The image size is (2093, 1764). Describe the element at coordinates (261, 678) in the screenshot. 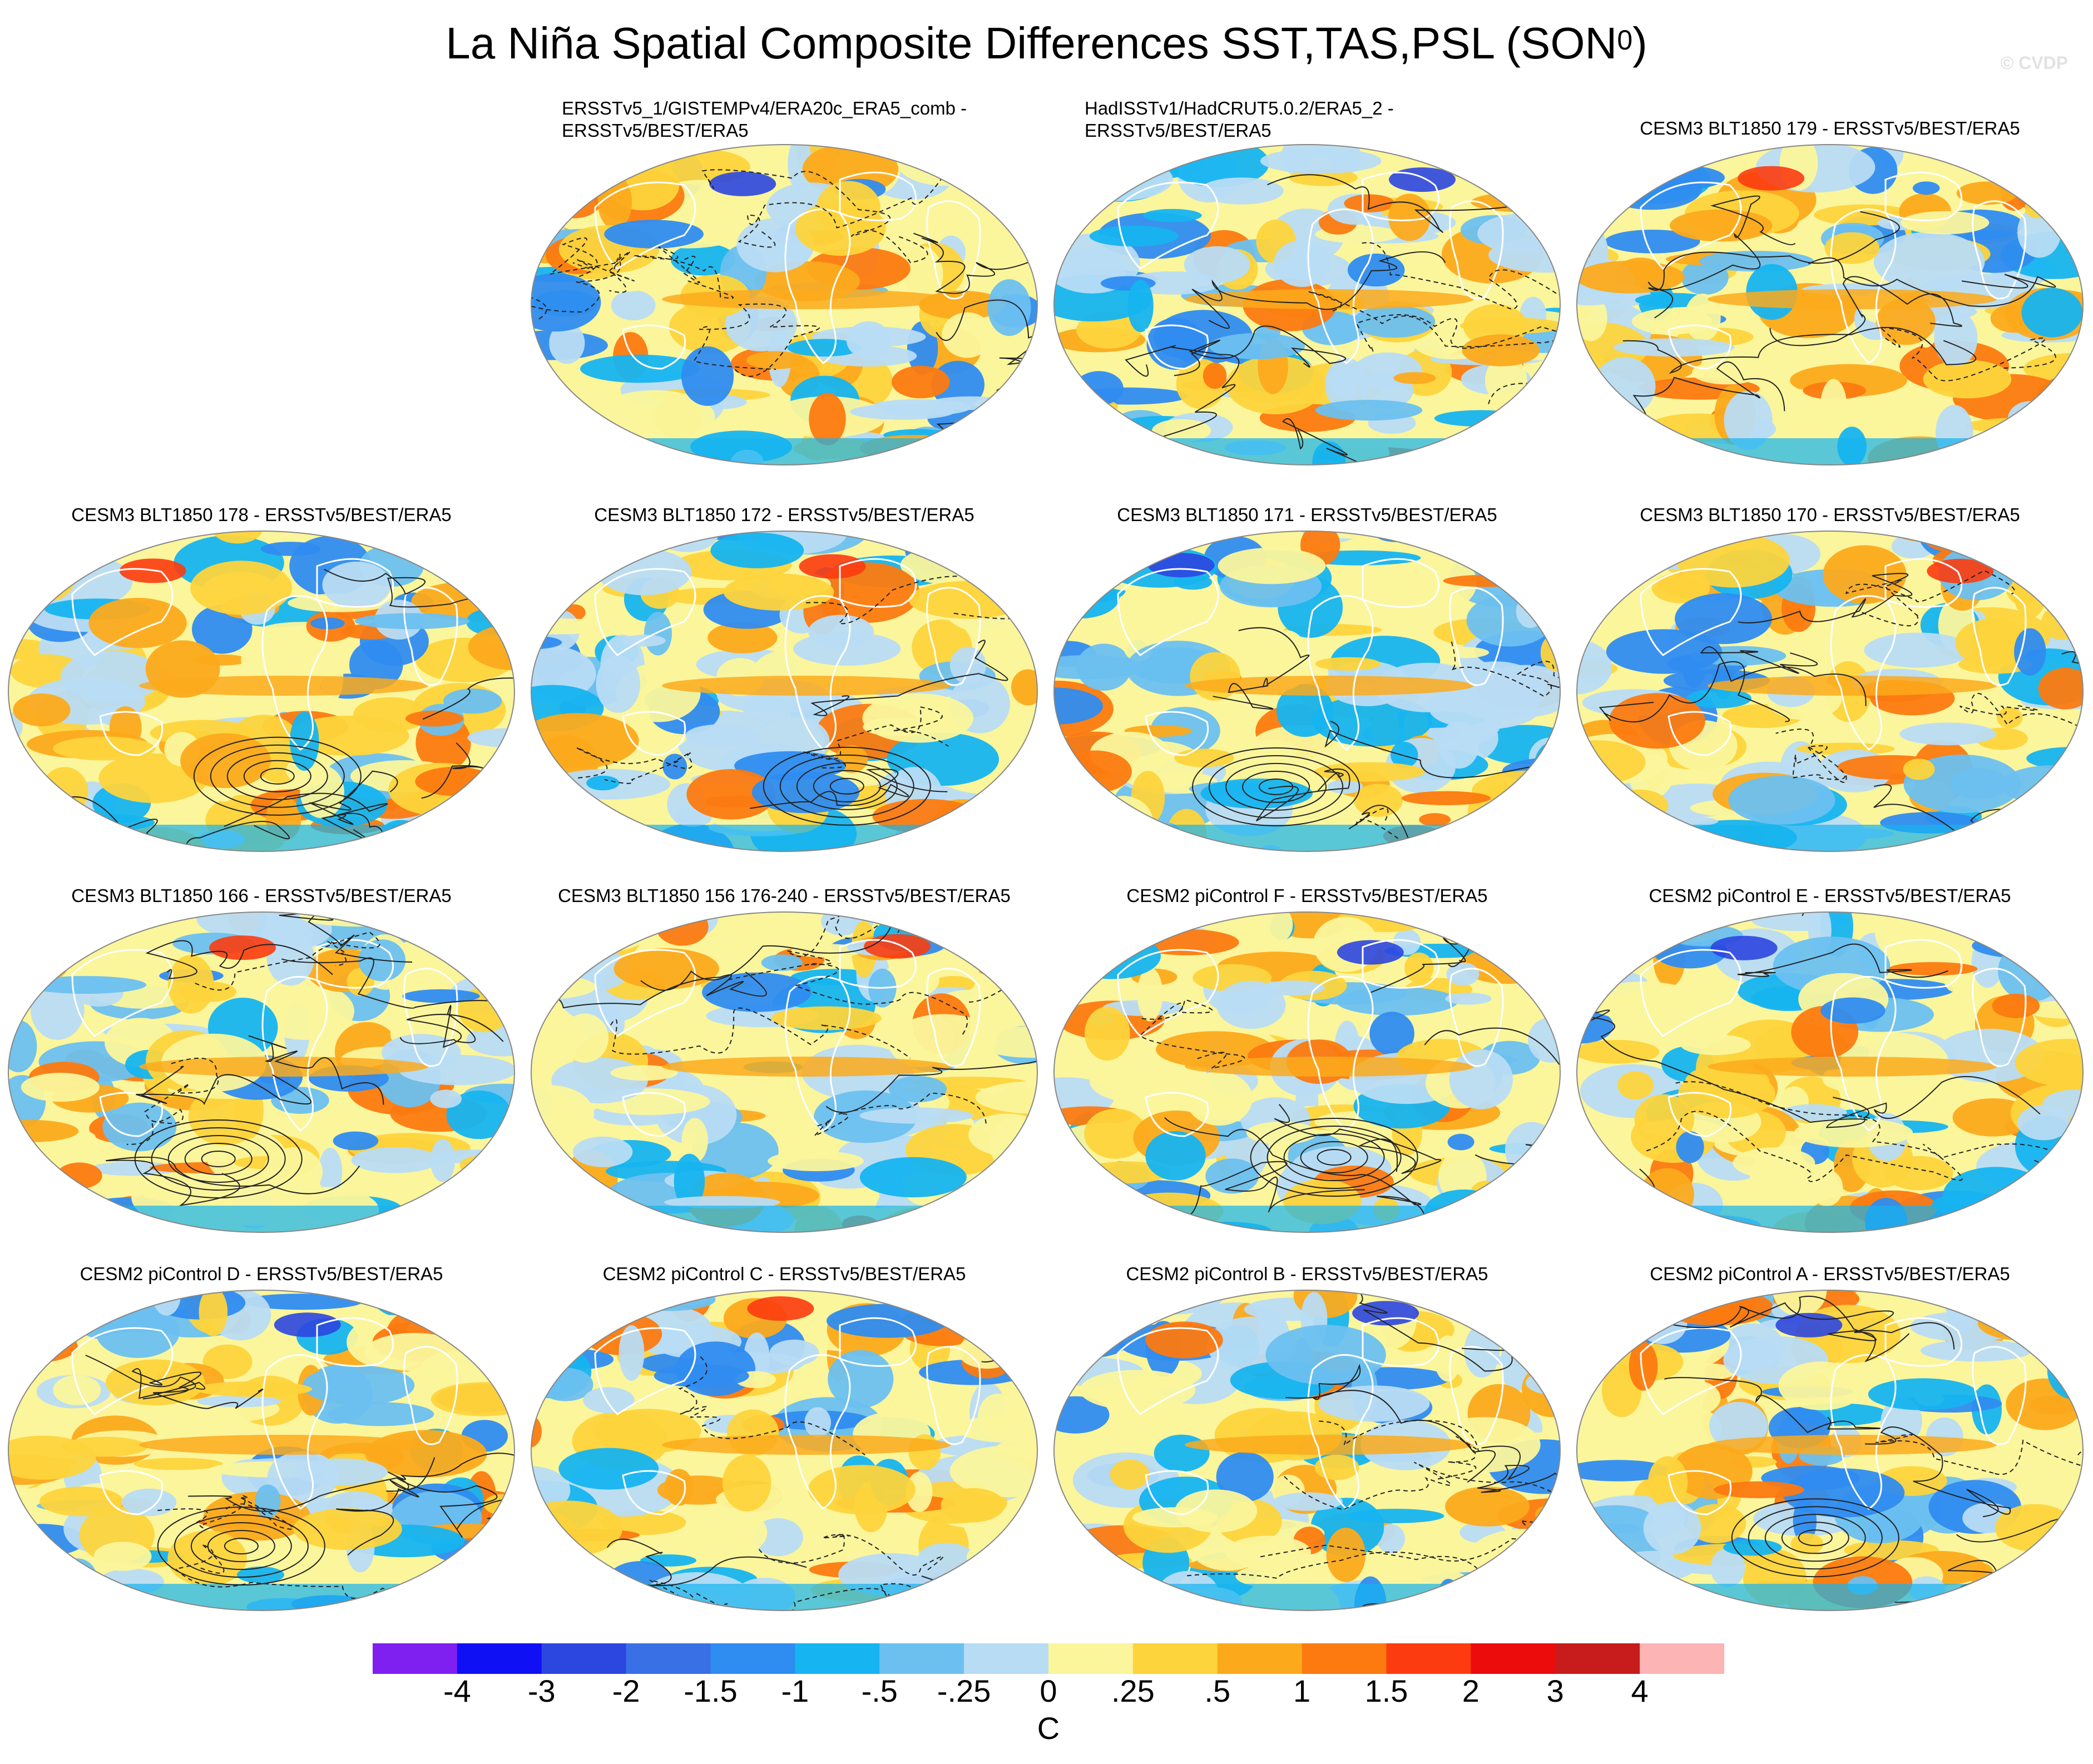

I see `map-panel: CESM3 BLT1850 178 - ERSSTv5/BEST/ERA5` at that location.